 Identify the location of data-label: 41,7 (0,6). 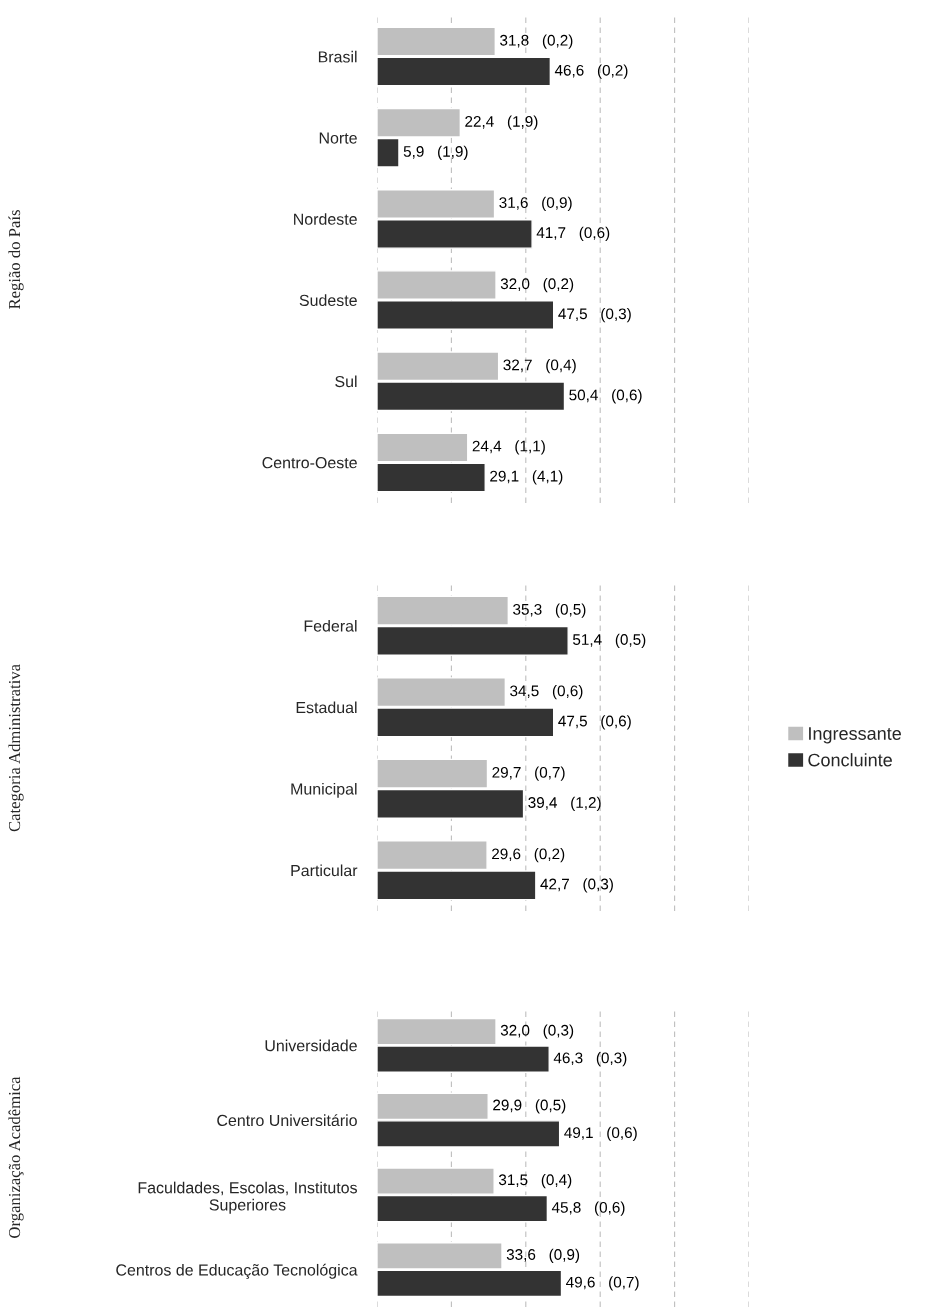
(573, 234).